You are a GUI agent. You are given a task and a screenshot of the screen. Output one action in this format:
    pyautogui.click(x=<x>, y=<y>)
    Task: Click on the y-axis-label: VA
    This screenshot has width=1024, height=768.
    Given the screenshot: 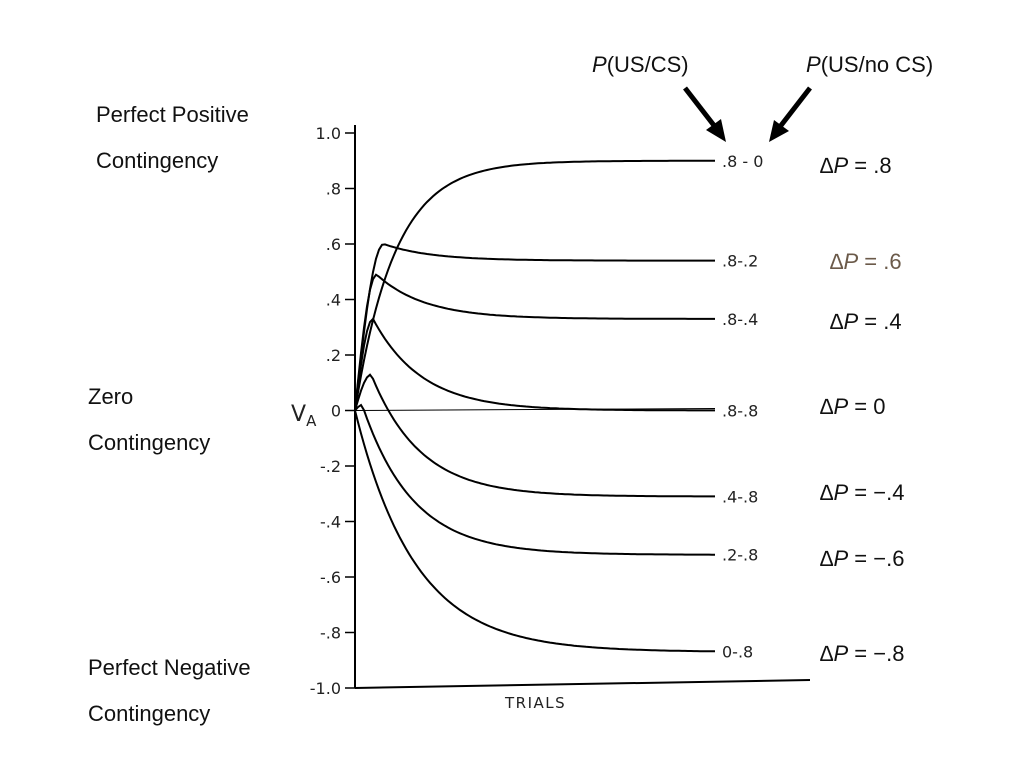 What is the action you would take?
    pyautogui.click(x=304, y=416)
    